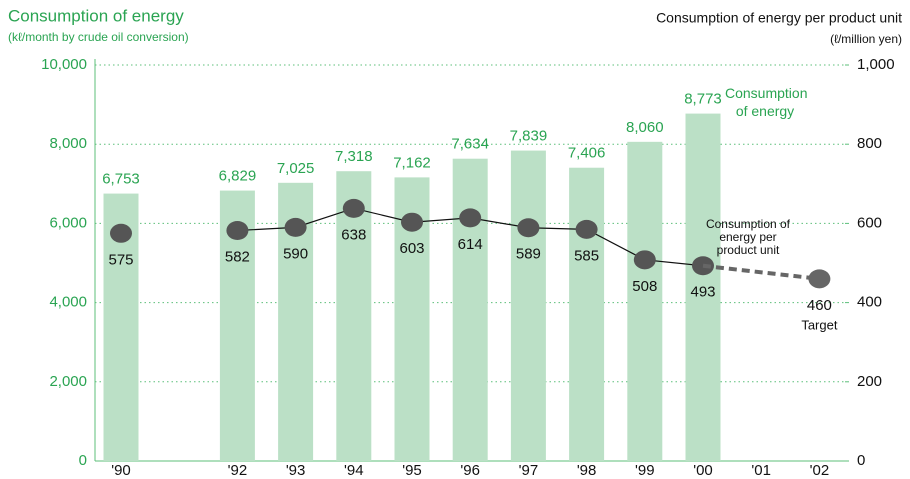 Image resolution: width=910 pixels, height=479 pixels. What do you see at coordinates (296, 470) in the screenshot?
I see `x-tick-label: '93` at bounding box center [296, 470].